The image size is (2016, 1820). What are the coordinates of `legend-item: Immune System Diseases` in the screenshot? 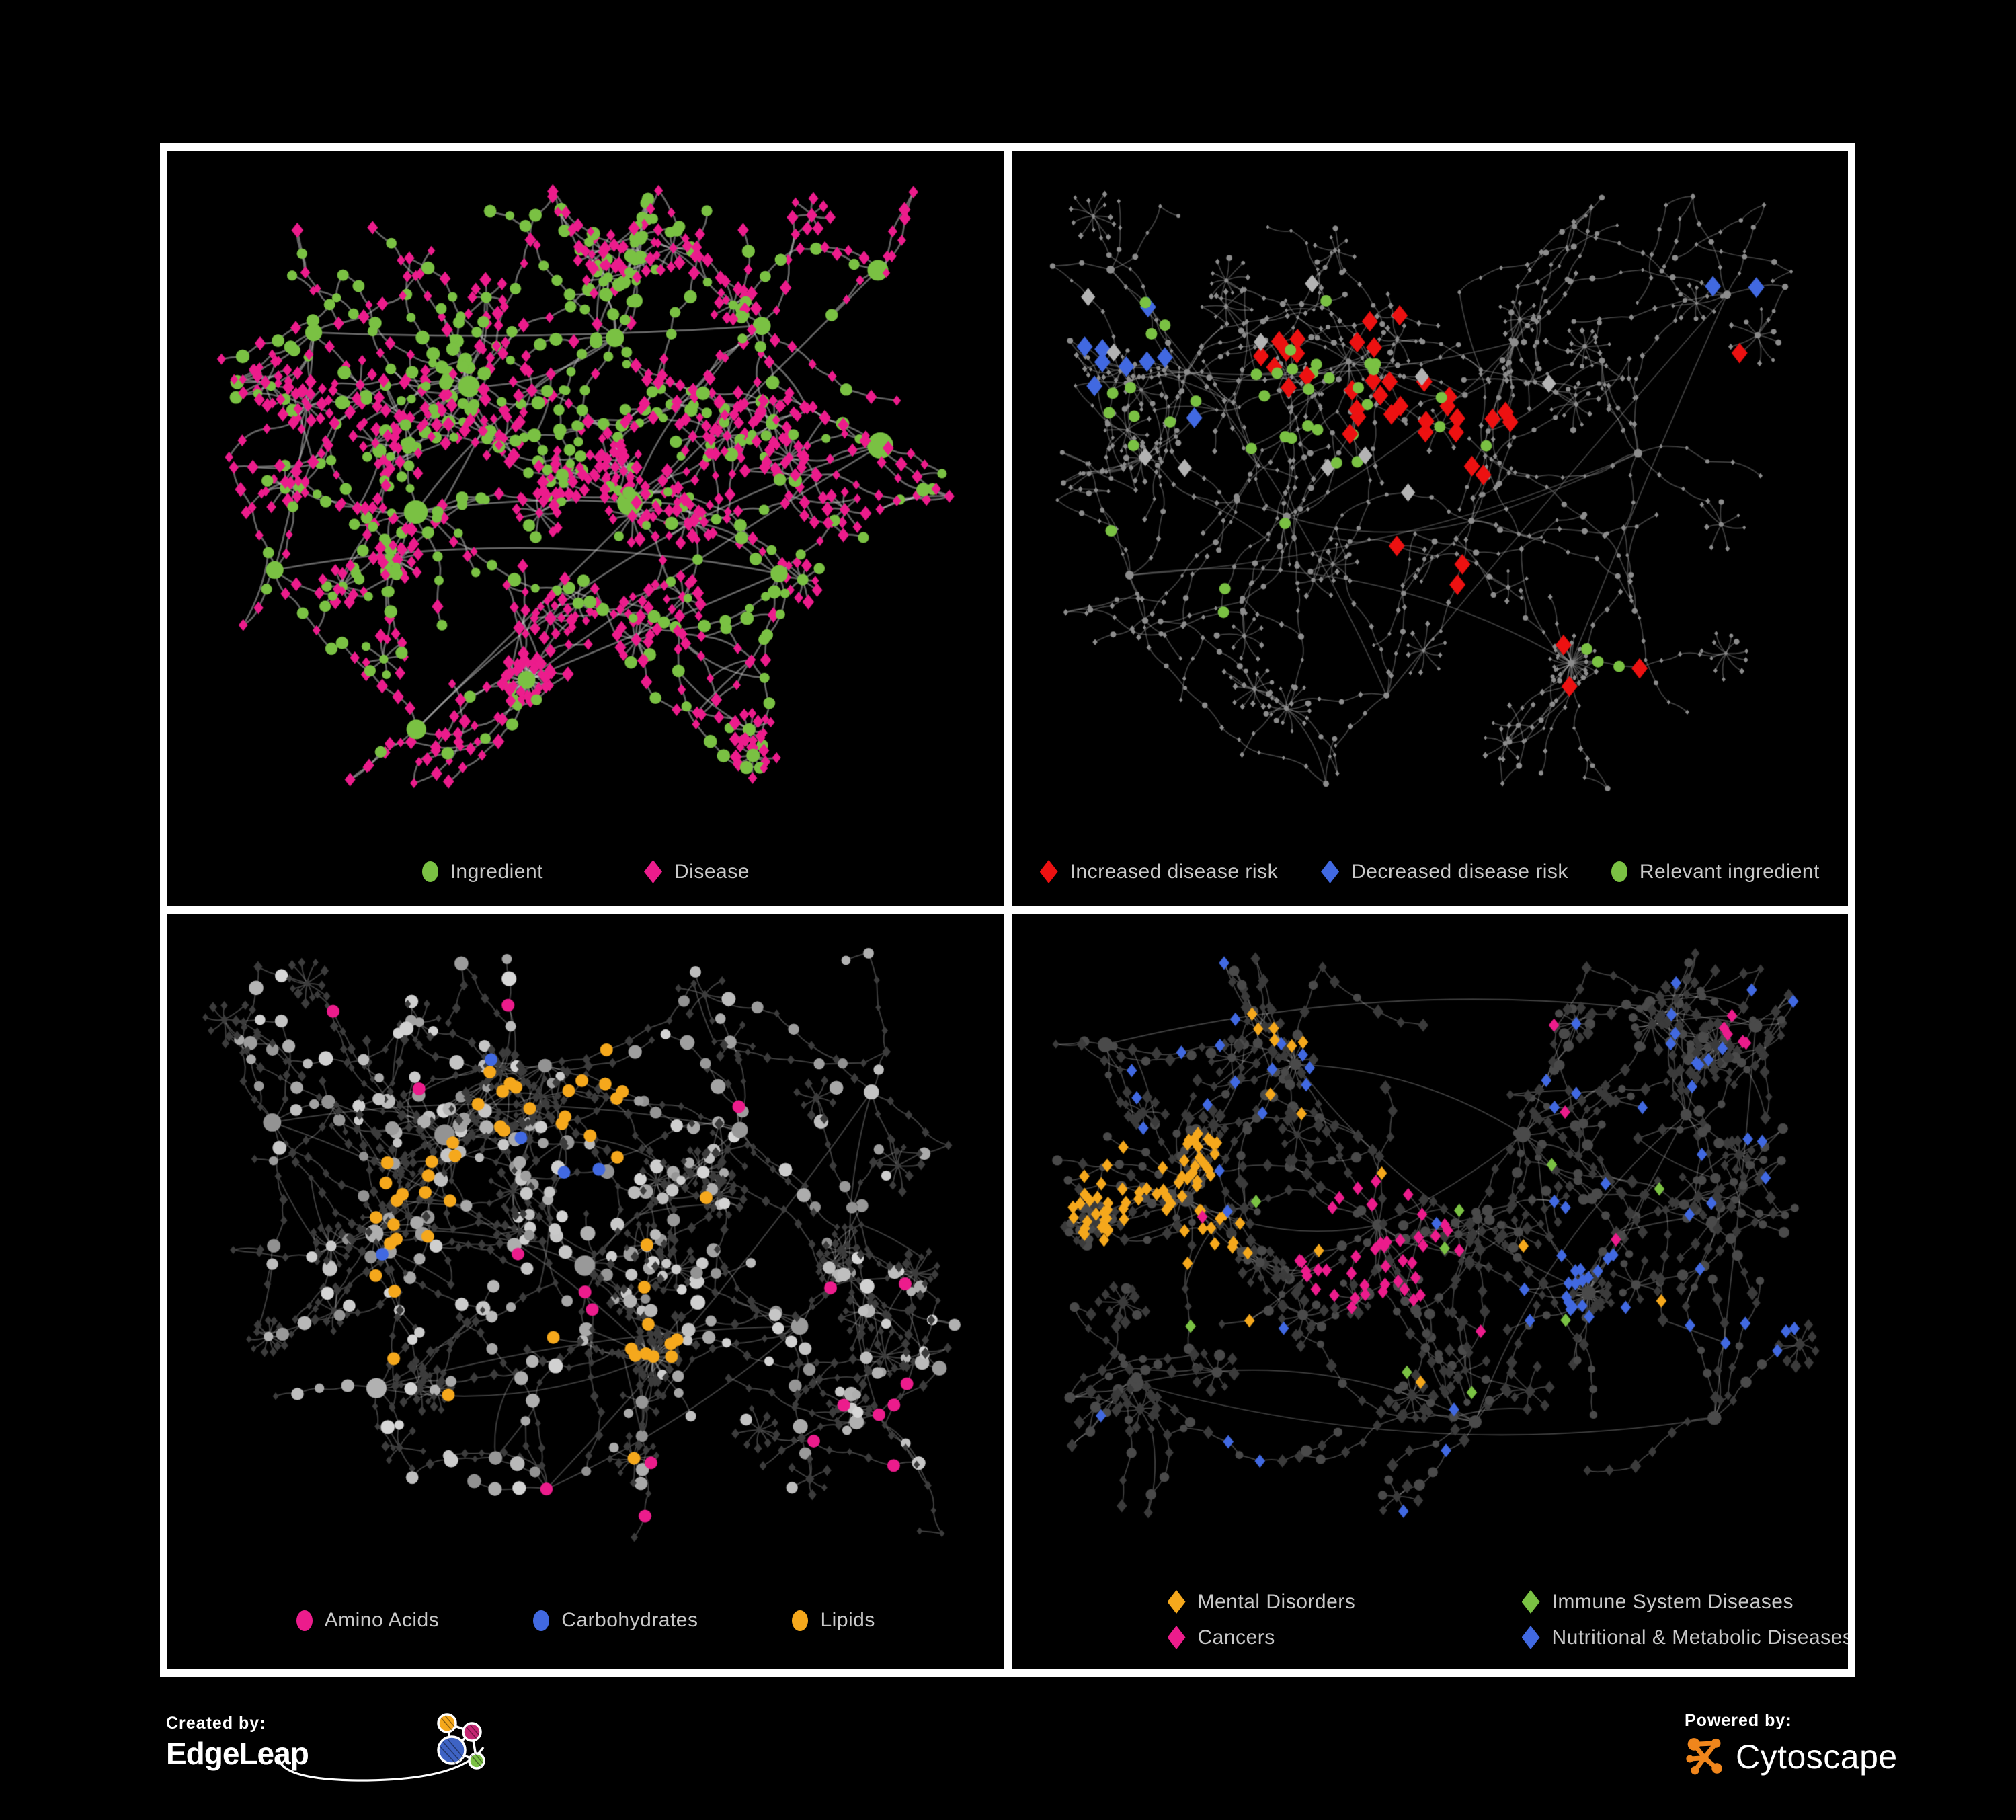 It's located at (1685, 1602).